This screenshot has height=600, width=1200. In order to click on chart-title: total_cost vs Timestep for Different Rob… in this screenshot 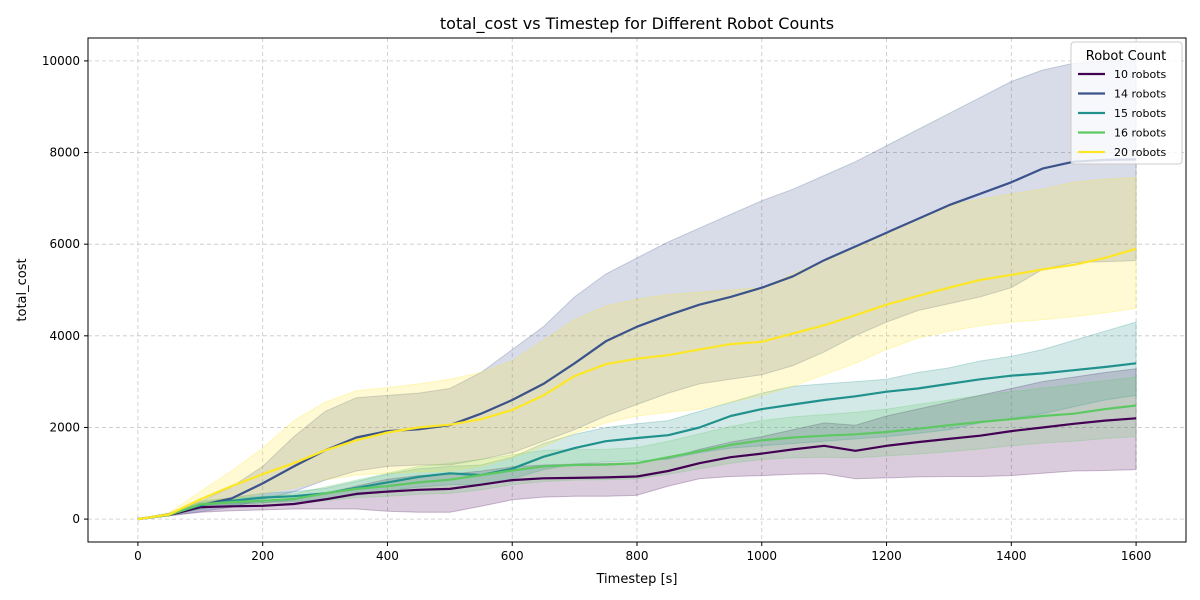, I will do `click(637, 24)`.